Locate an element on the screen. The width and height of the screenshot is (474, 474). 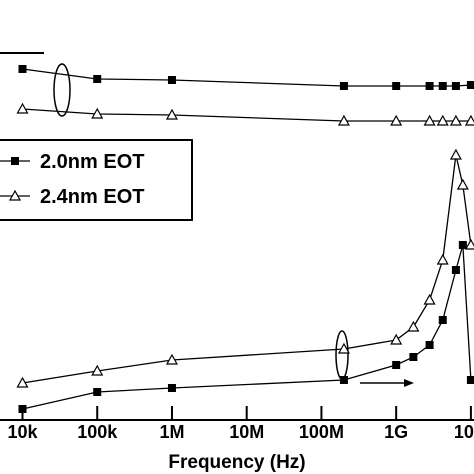
x-tick-label: 100M is located at coordinates (321, 432).